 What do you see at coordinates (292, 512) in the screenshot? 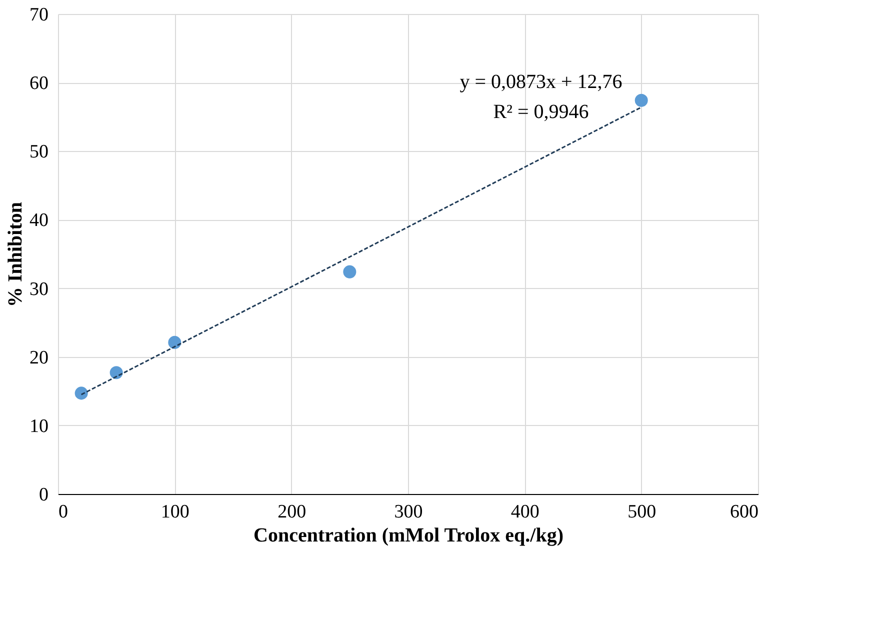
I see `x-tick-label: 200` at bounding box center [292, 512].